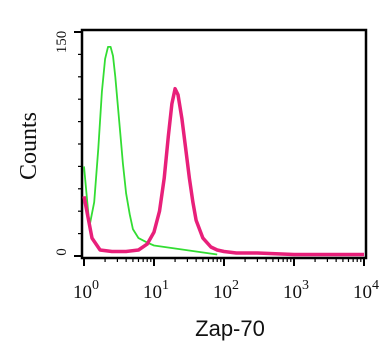 The image size is (390, 356). I want to click on x-axis-ticks: 10⁰ 10¹ 10² 10³ 10⁴, so click(226, 280).